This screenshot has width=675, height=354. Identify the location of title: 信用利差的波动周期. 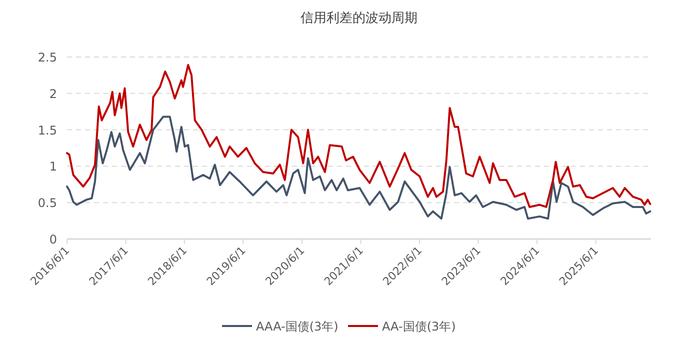
(359, 18).